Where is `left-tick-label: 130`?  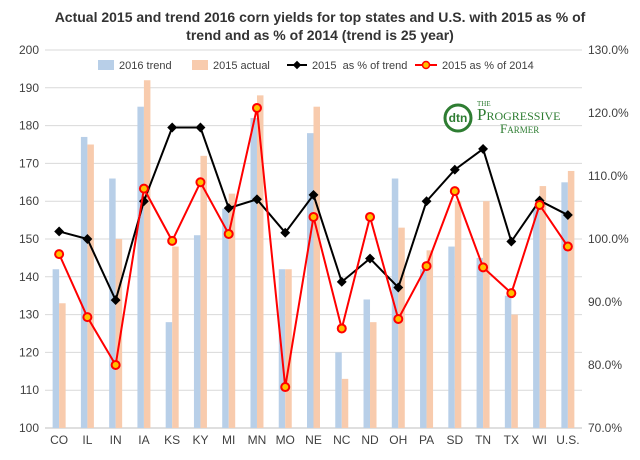 left-tick-label: 130 is located at coordinates (29, 315).